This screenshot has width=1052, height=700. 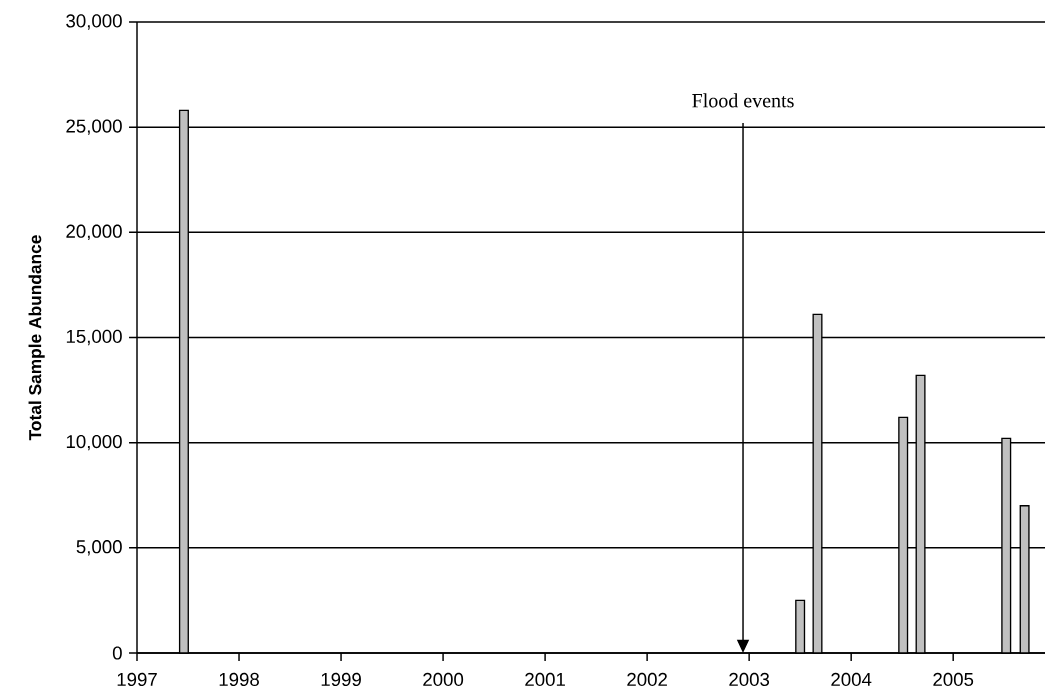 I want to click on ref-line-label: Flood events, so click(x=743, y=100).